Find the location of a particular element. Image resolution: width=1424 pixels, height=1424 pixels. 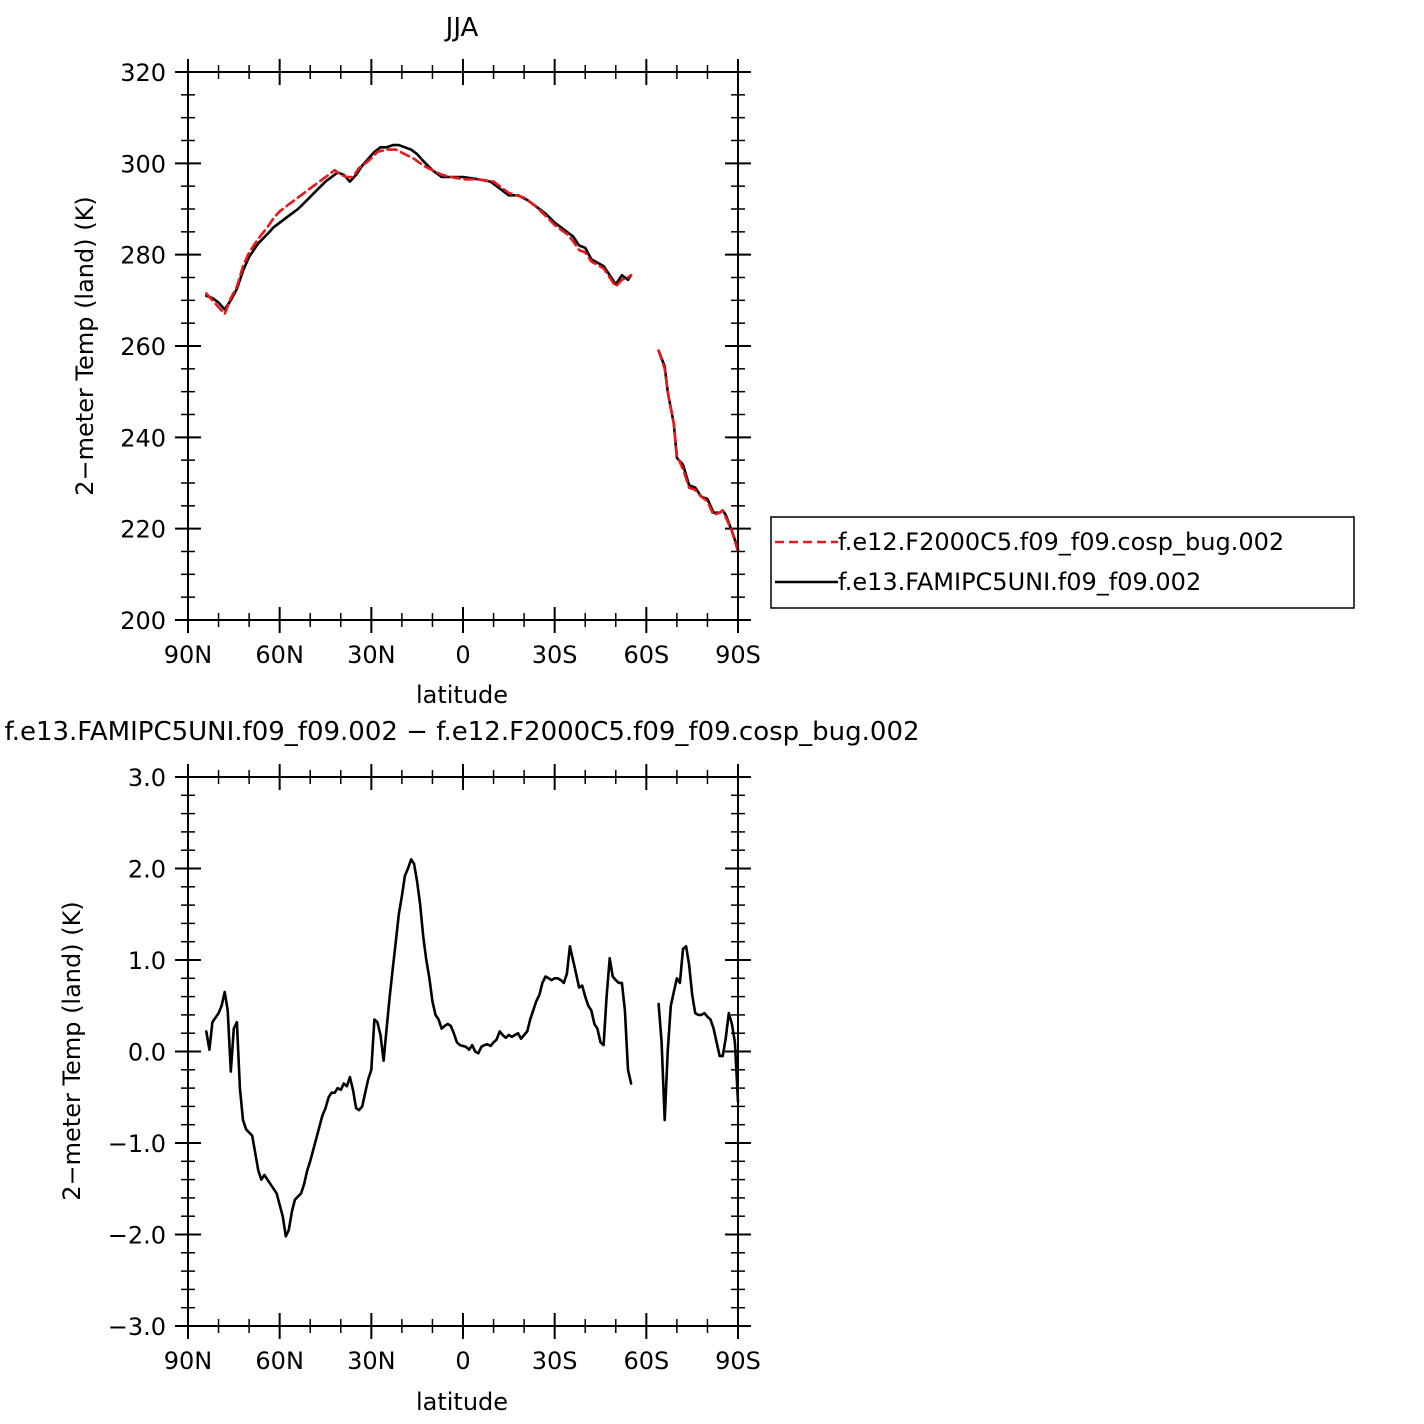

bottom-plot-frame is located at coordinates (463, 1051).